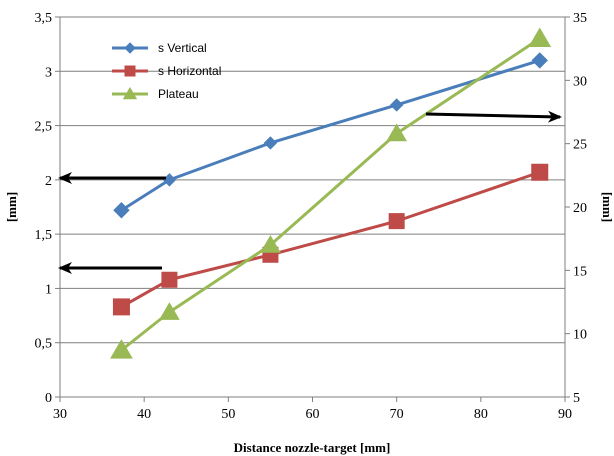 The image size is (614, 456). I want to click on x-tick-label: 60, so click(313, 414).